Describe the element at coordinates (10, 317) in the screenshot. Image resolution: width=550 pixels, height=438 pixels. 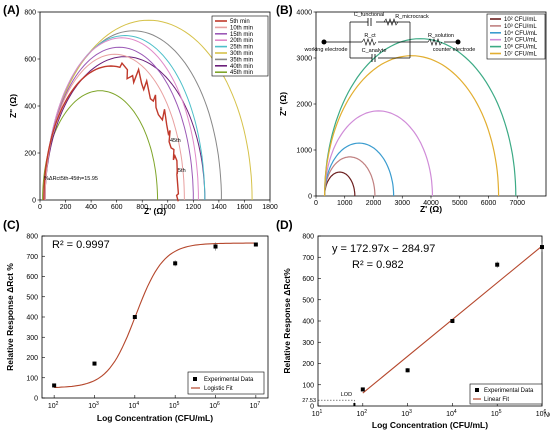
I see `y-axis-title-c: Relative Response ΔRct %` at that location.